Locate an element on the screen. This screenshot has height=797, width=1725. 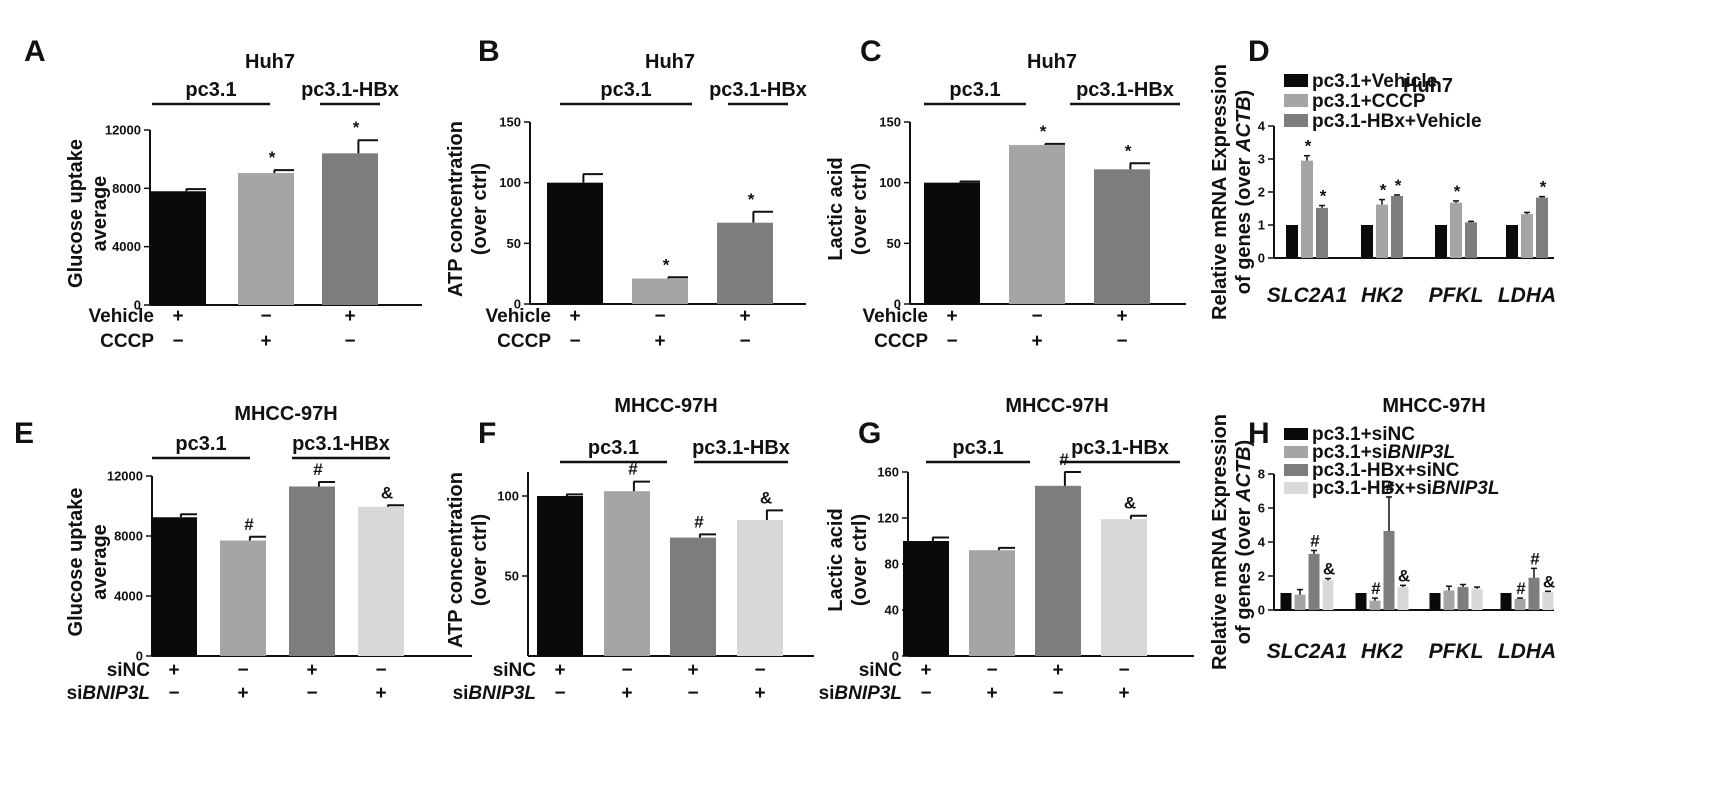
category-label: SLC2A1 is located at coordinates (1307, 295).